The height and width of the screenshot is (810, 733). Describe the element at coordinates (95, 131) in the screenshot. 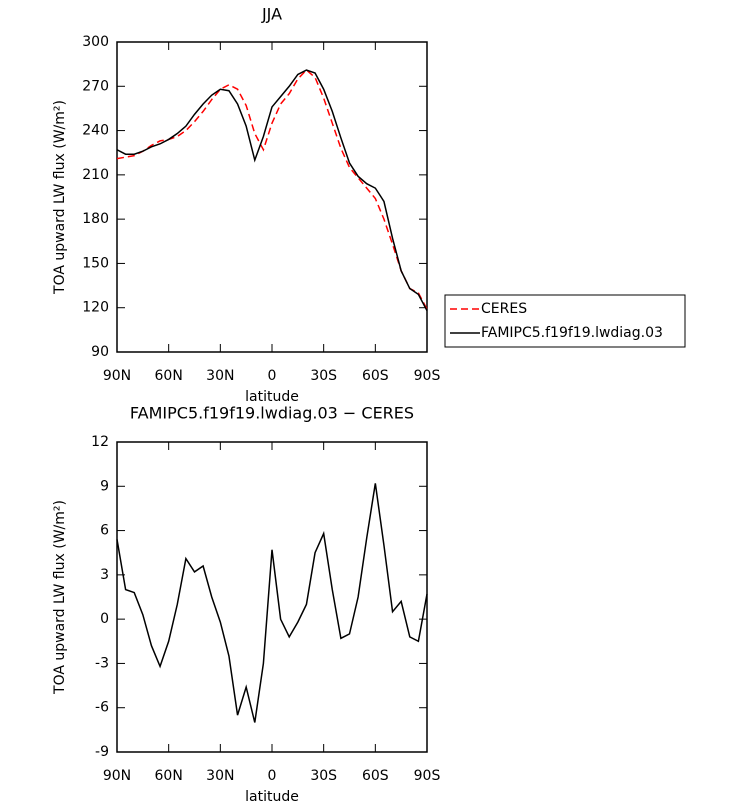

I see `y-tick-label: 240` at that location.